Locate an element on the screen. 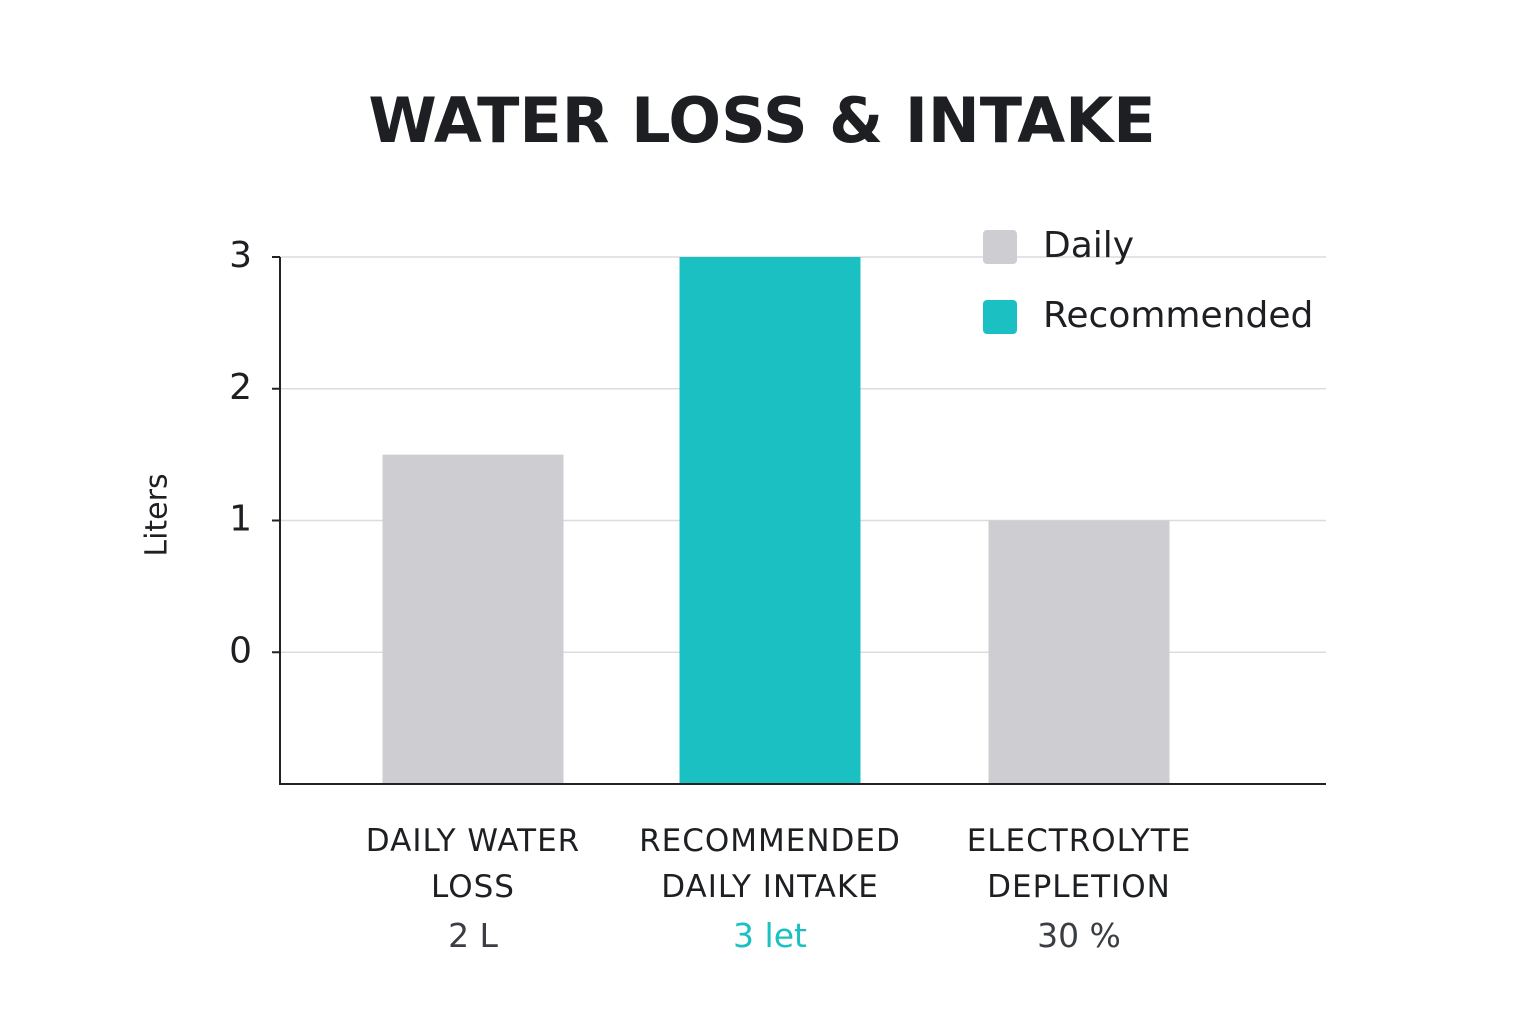  y-tick-label: 0 is located at coordinates (240, 650).